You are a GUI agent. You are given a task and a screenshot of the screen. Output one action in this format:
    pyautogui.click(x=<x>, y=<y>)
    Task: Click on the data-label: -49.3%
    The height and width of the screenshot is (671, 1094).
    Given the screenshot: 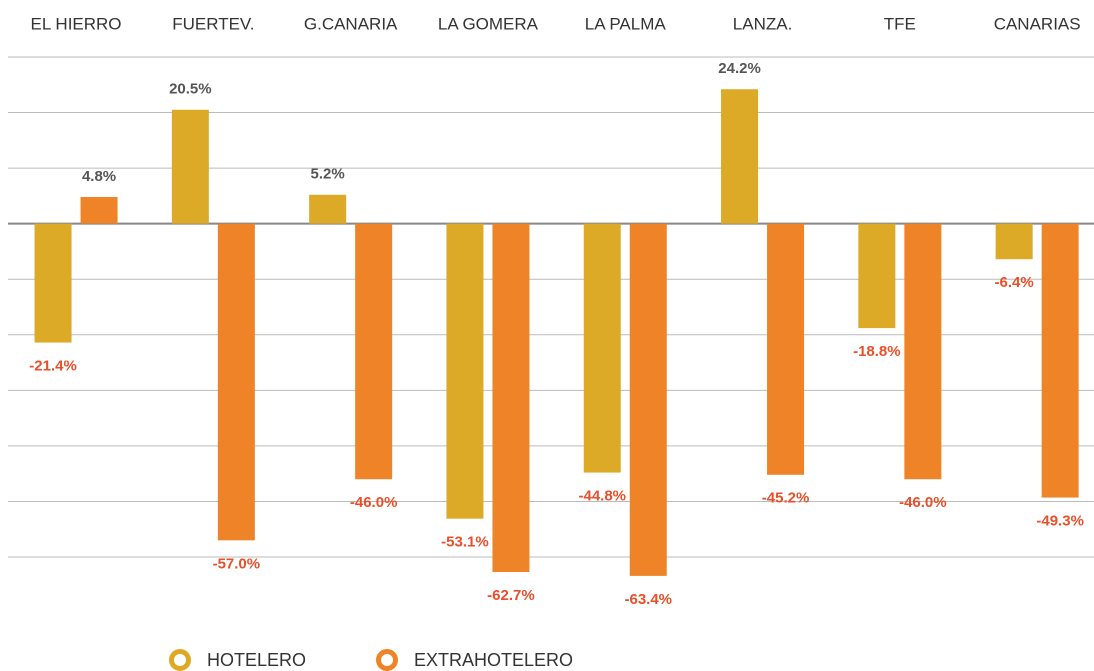 What is the action you would take?
    pyautogui.click(x=1060, y=521)
    